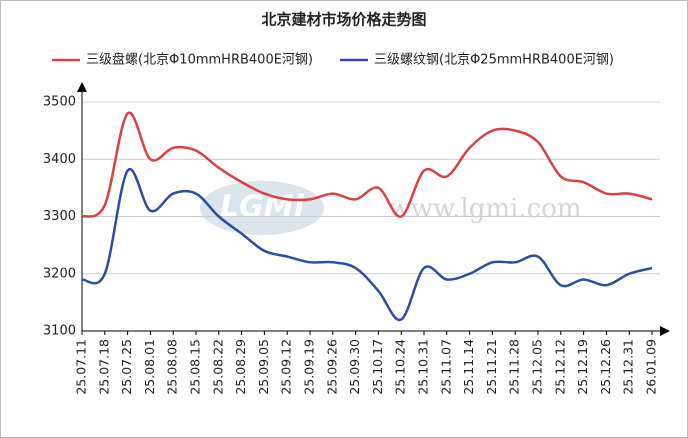  What do you see at coordinates (172, 367) in the screenshot?
I see `x-tick-label: 25.08.08` at bounding box center [172, 367].